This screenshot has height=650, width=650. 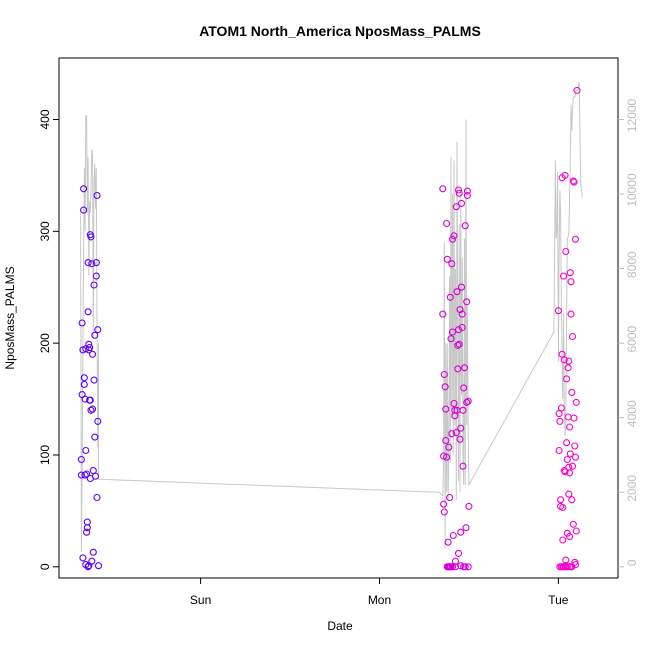 I want to click on y-tick-label: 400, so click(x=45, y=119).